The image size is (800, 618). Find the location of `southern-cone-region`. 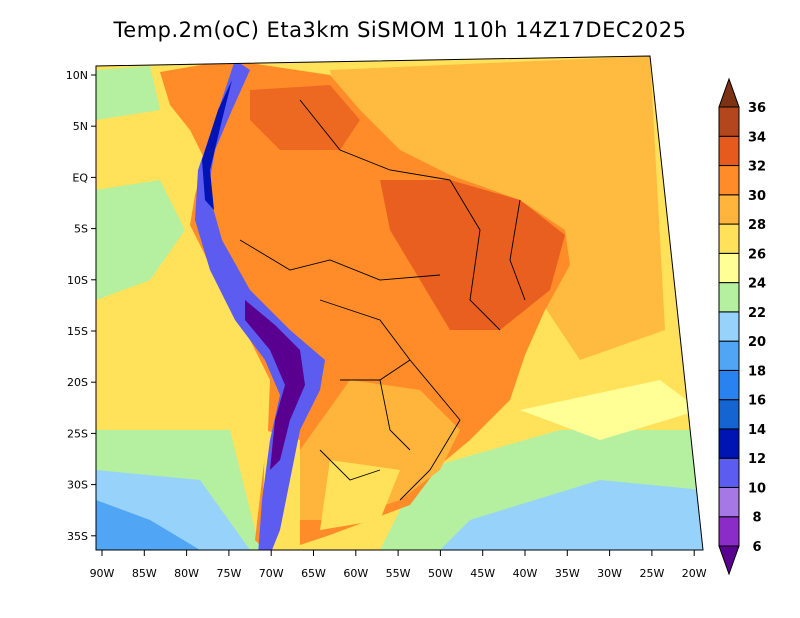

southern-cone-region is located at coordinates (360, 495).